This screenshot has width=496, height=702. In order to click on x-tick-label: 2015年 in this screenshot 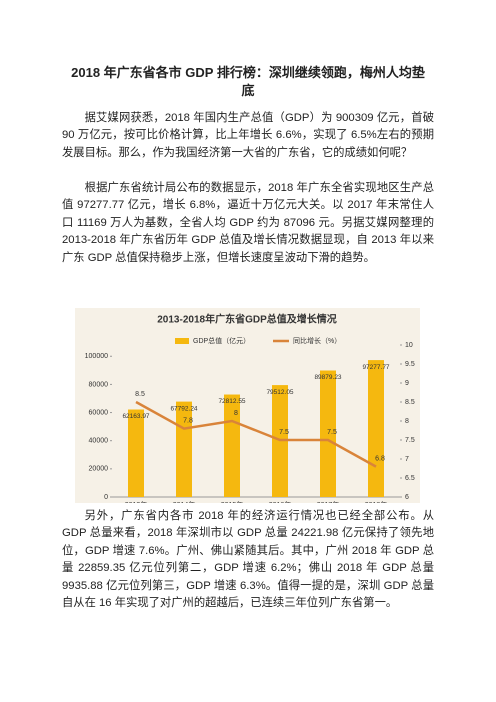, I will do `click(232, 501)`.